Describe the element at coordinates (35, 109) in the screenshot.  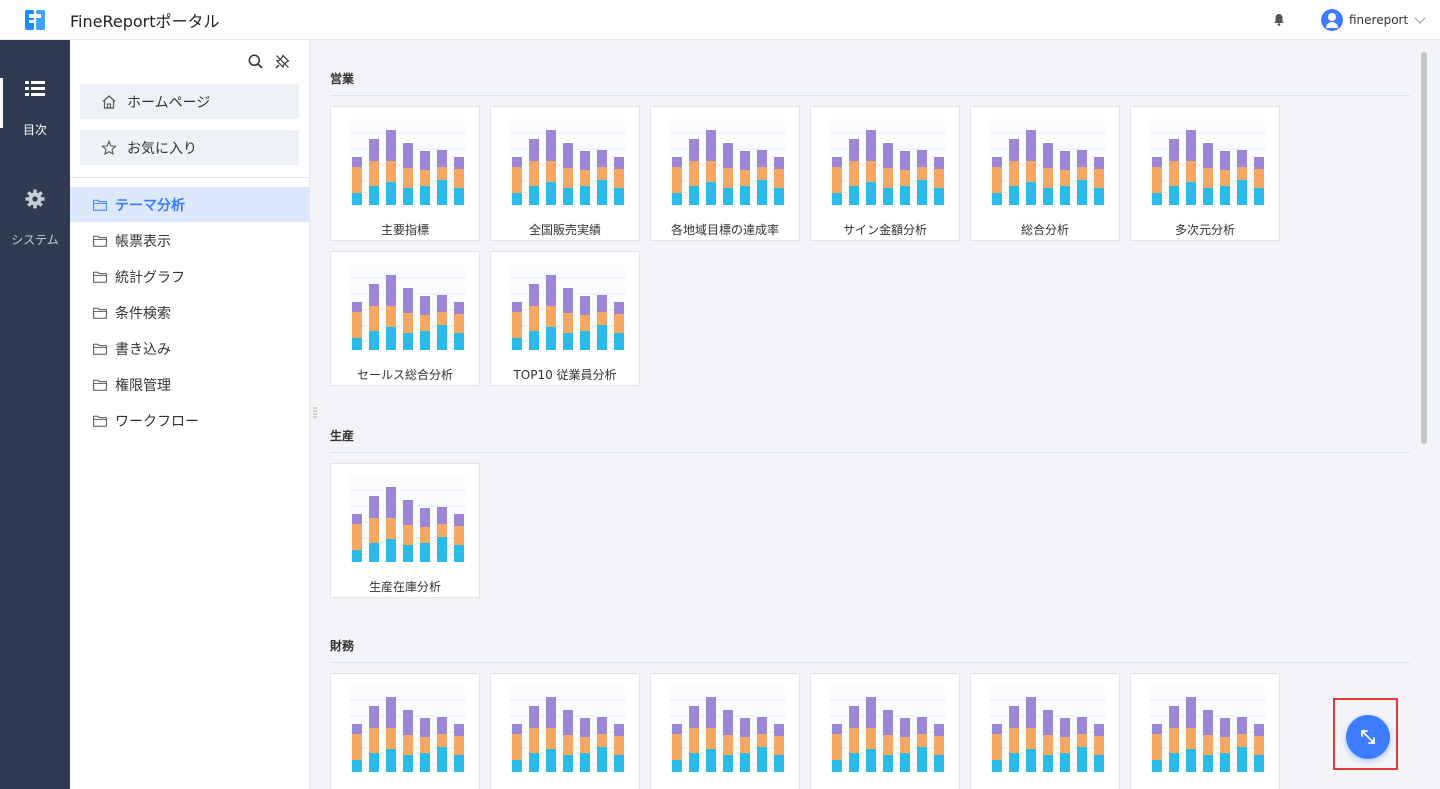
I see `nav-item-contents: 目次` at that location.